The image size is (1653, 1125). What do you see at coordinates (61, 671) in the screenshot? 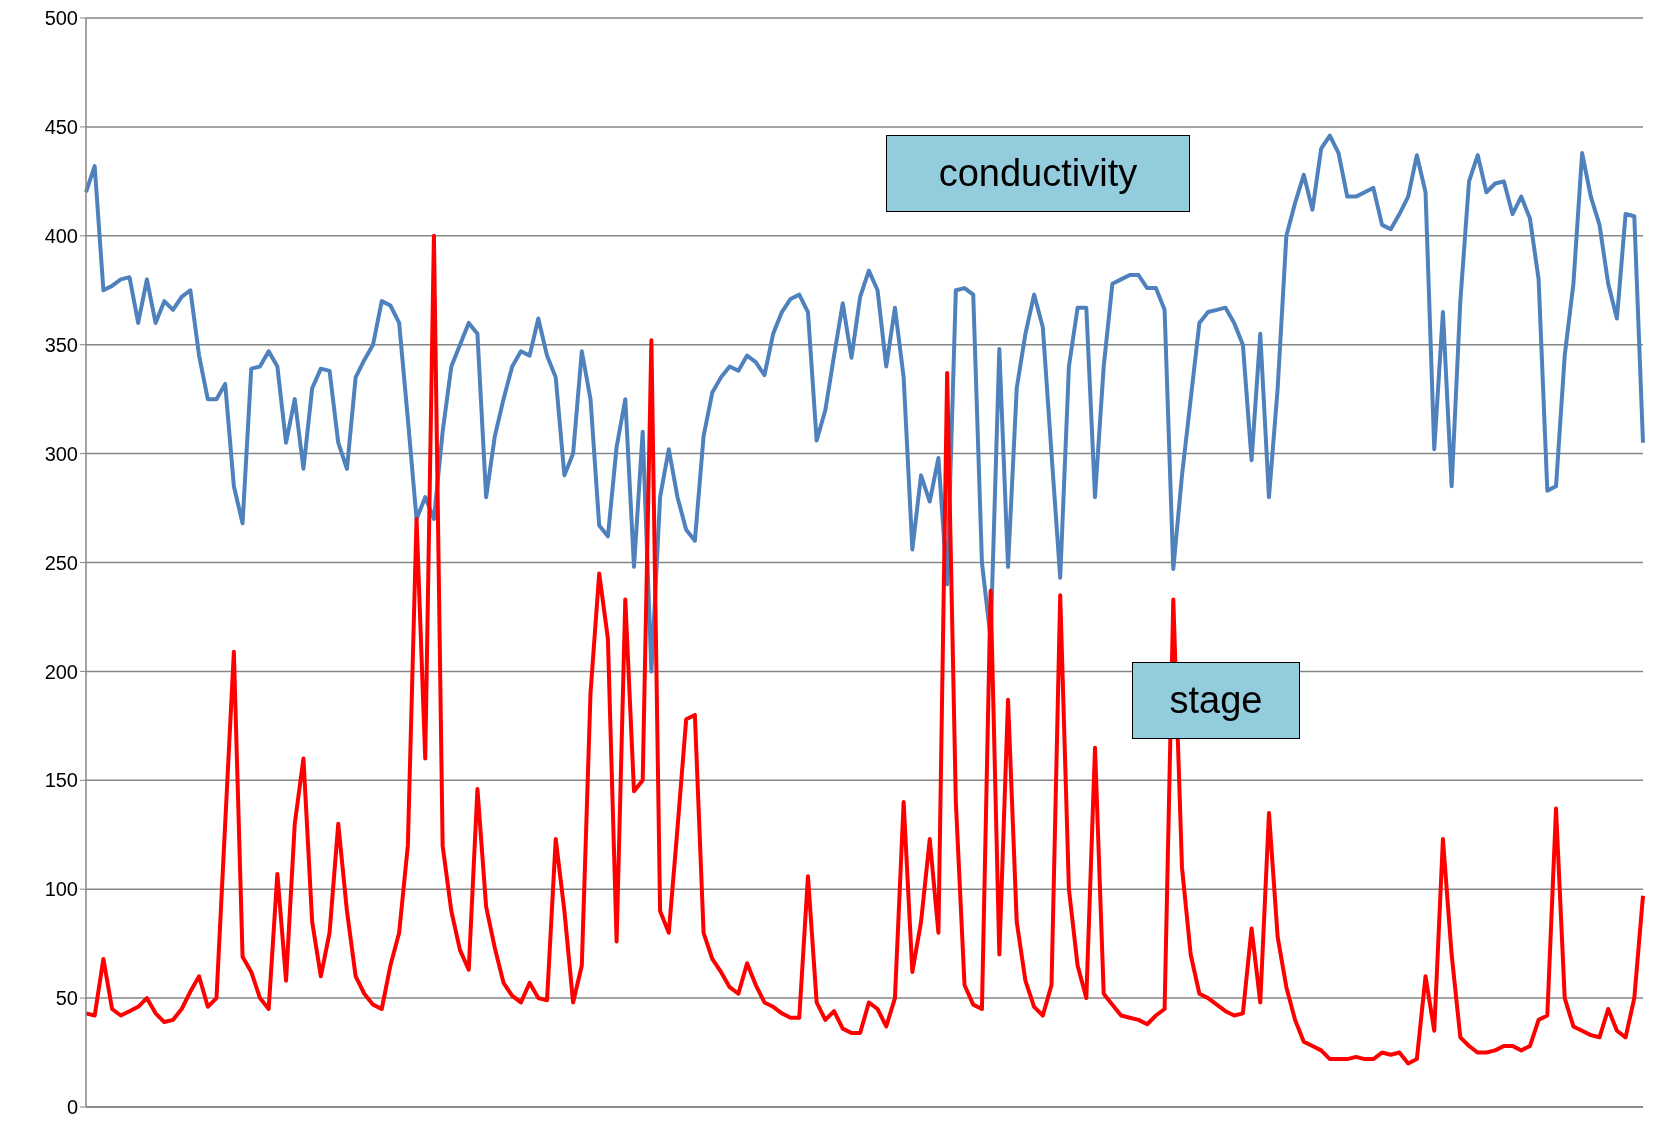
I see `y-tick-label: 200` at bounding box center [61, 671].